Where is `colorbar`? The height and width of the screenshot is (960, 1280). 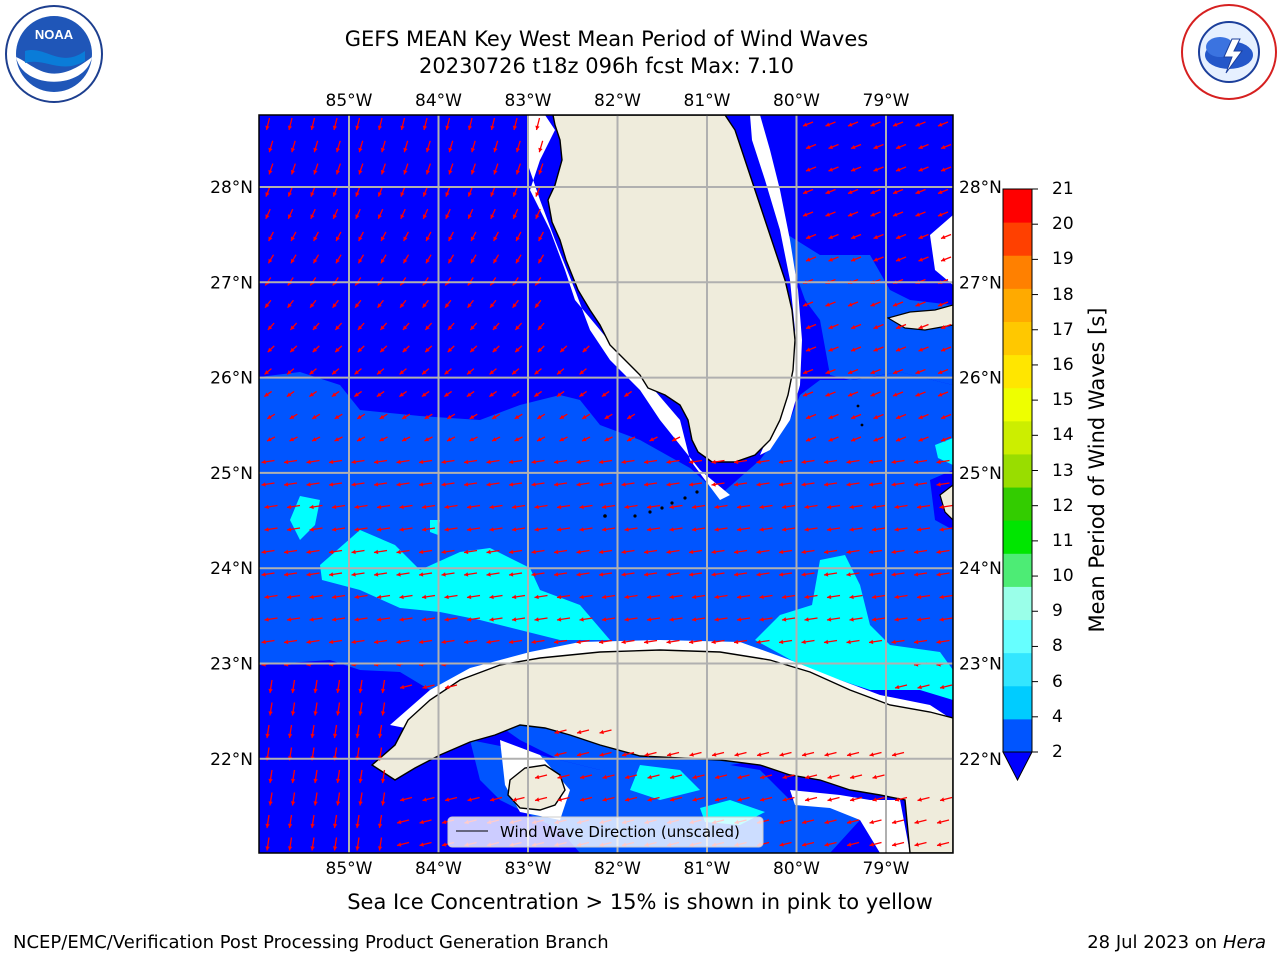
colorbar is located at coordinates (1020, 485).